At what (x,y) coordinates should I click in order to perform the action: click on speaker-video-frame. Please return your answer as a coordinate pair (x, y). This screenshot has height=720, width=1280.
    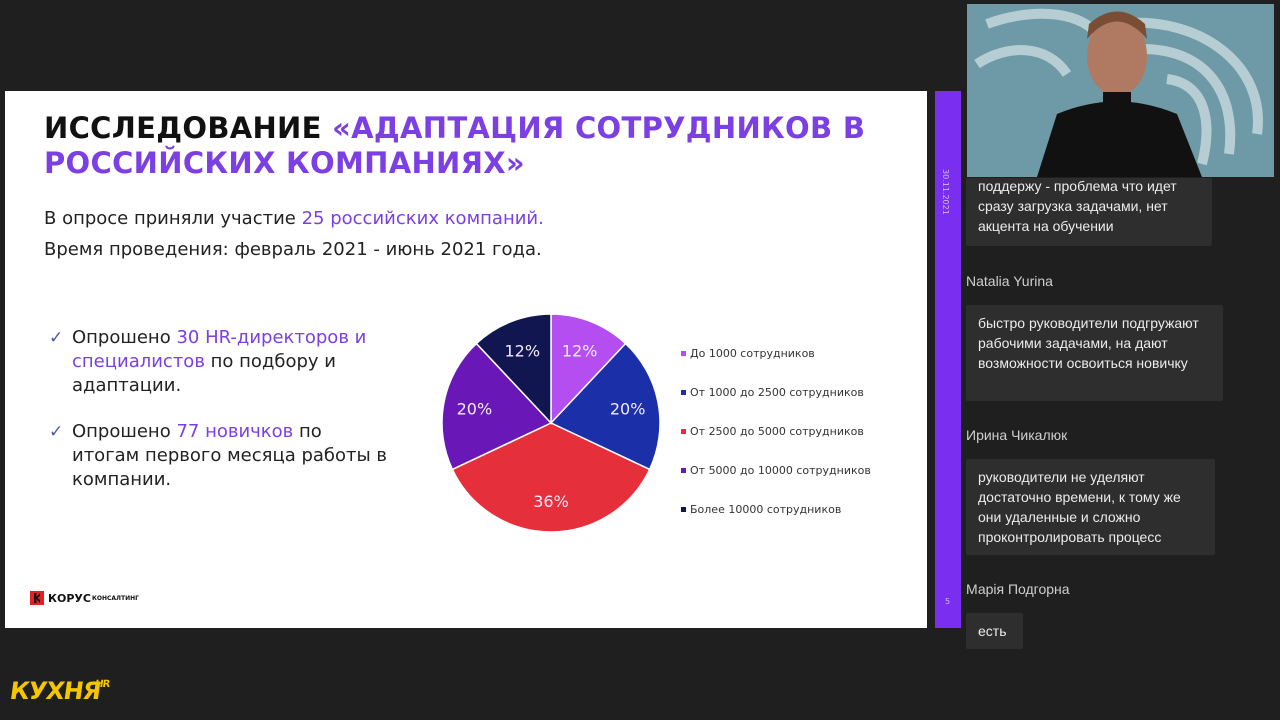
    Looking at the image, I should click on (1120, 90).